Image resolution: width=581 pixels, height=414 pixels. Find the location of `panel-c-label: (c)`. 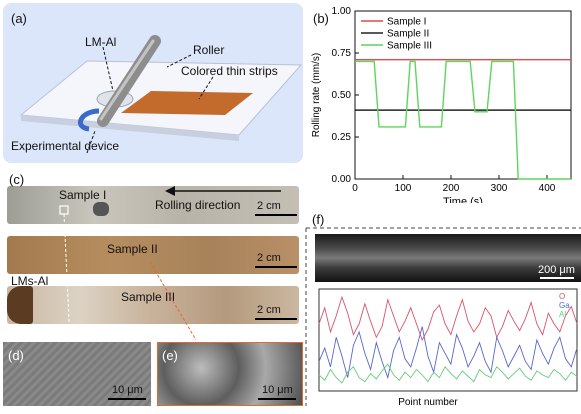

panel-c-label: (c) is located at coordinates (17, 179).